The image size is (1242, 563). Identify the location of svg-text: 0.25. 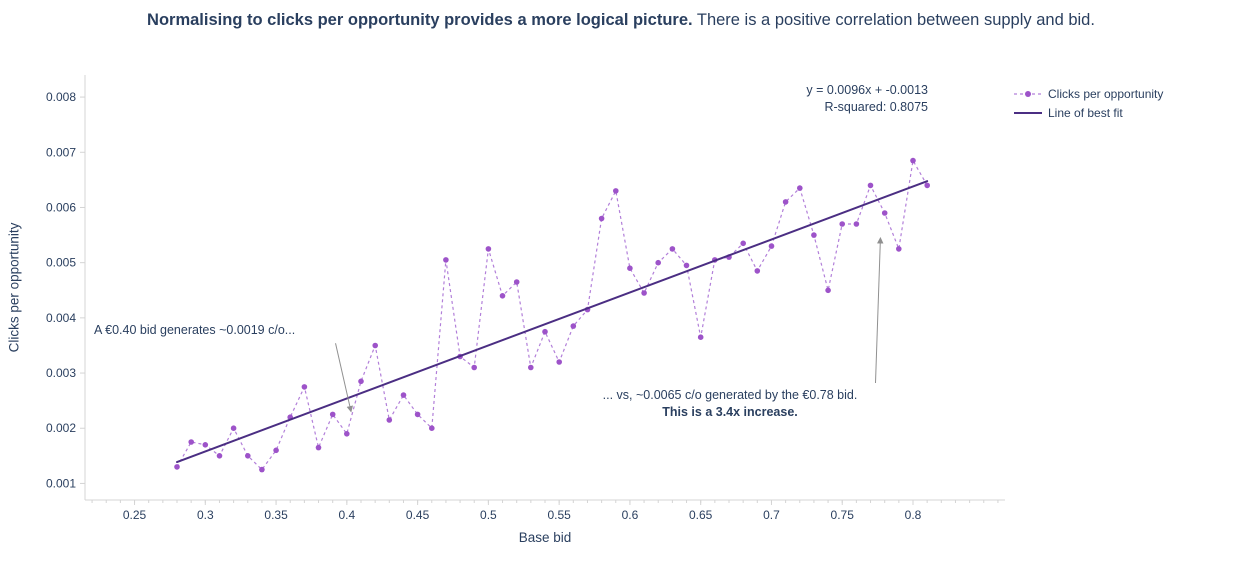
(135, 515).